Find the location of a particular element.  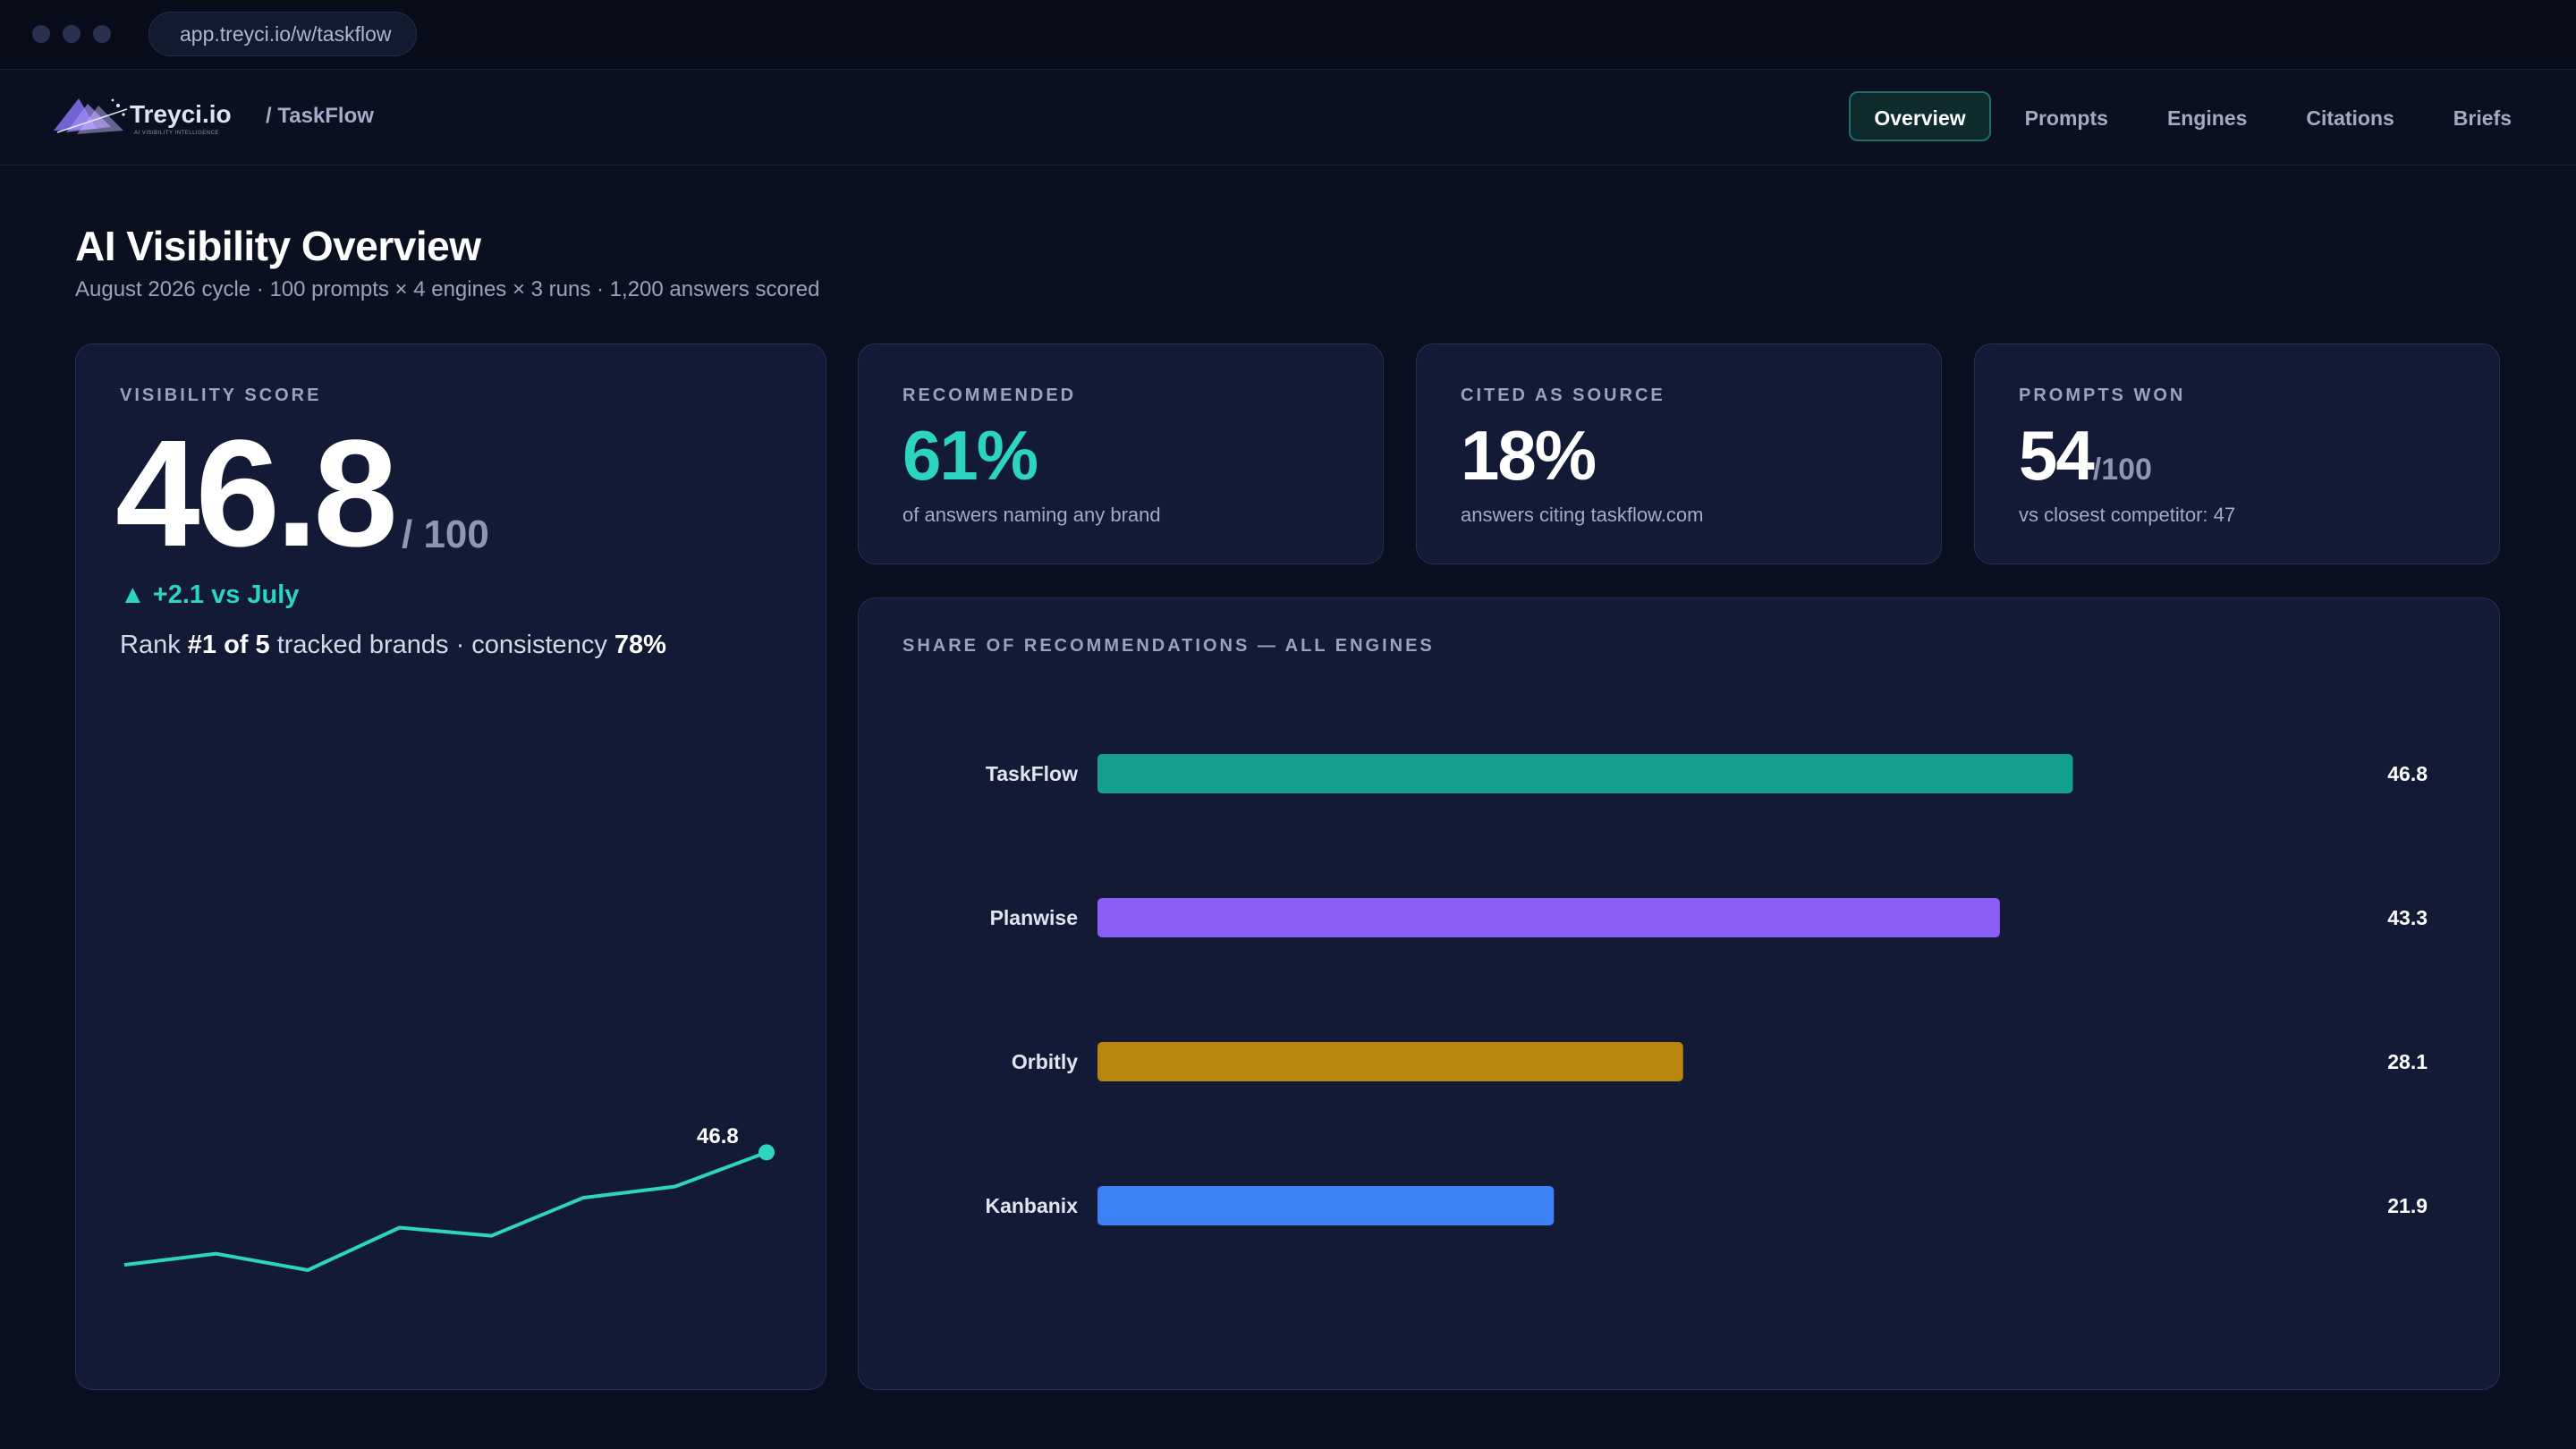

share-chart-title: SHARE OF RECOMMENDATIONS — ALL ENGINES is located at coordinates (1168, 646).